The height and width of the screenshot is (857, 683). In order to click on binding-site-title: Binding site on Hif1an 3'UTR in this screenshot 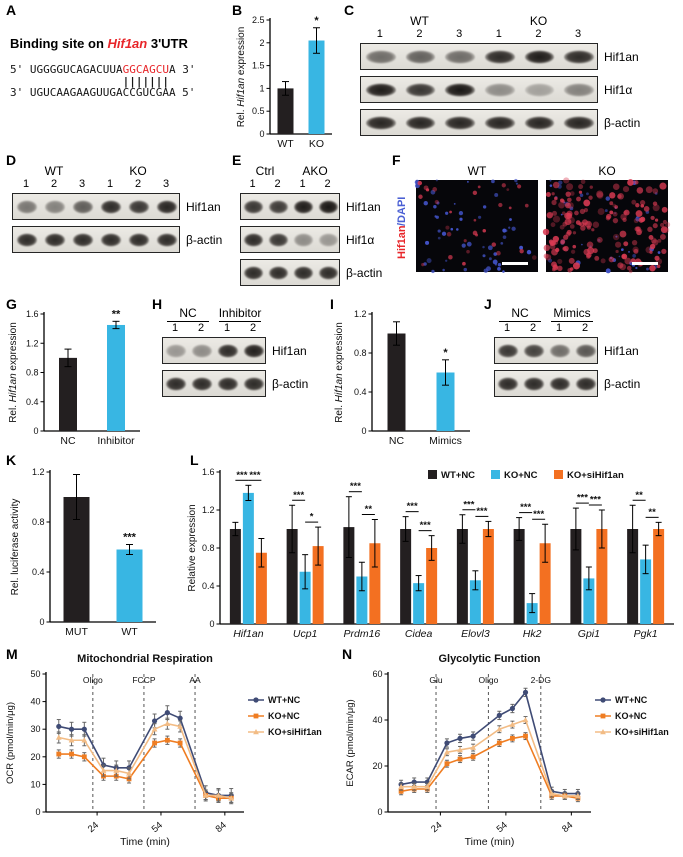, I will do `click(122, 43)`.